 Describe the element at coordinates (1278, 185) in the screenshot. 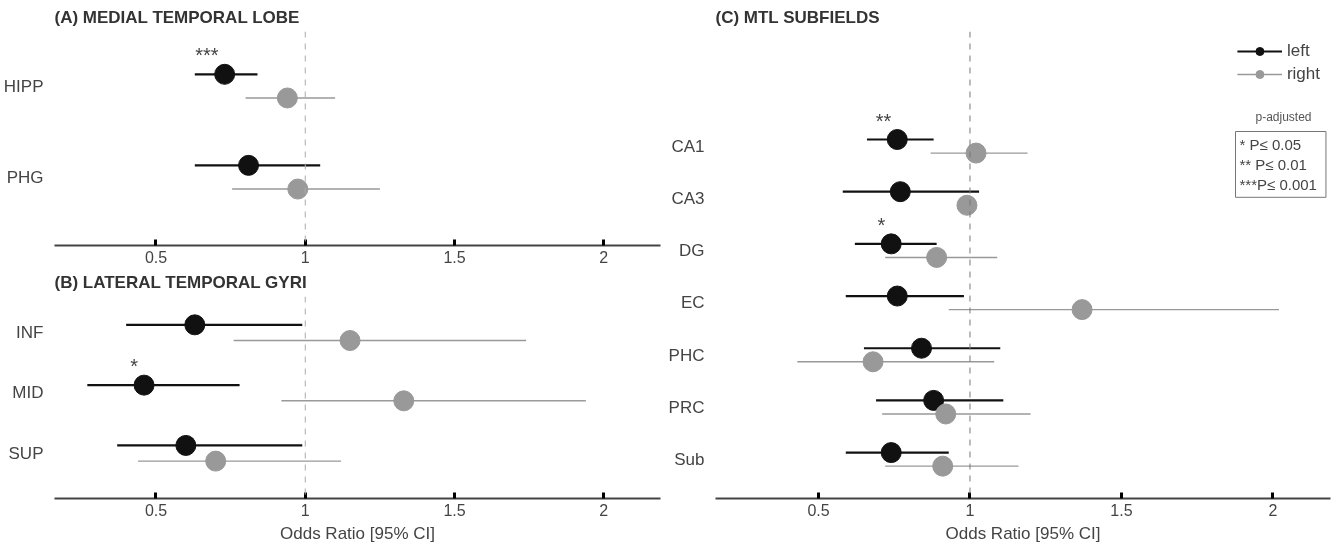

I see `annotation: ***P≤ 0.001` at that location.